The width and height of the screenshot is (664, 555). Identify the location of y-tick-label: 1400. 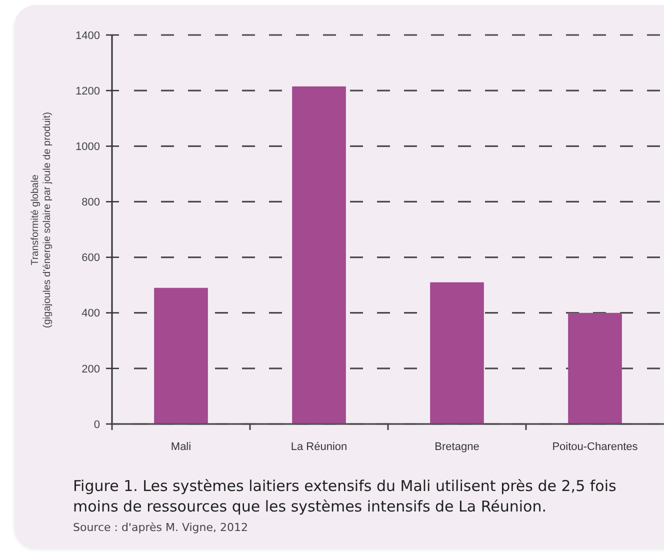
(88, 36).